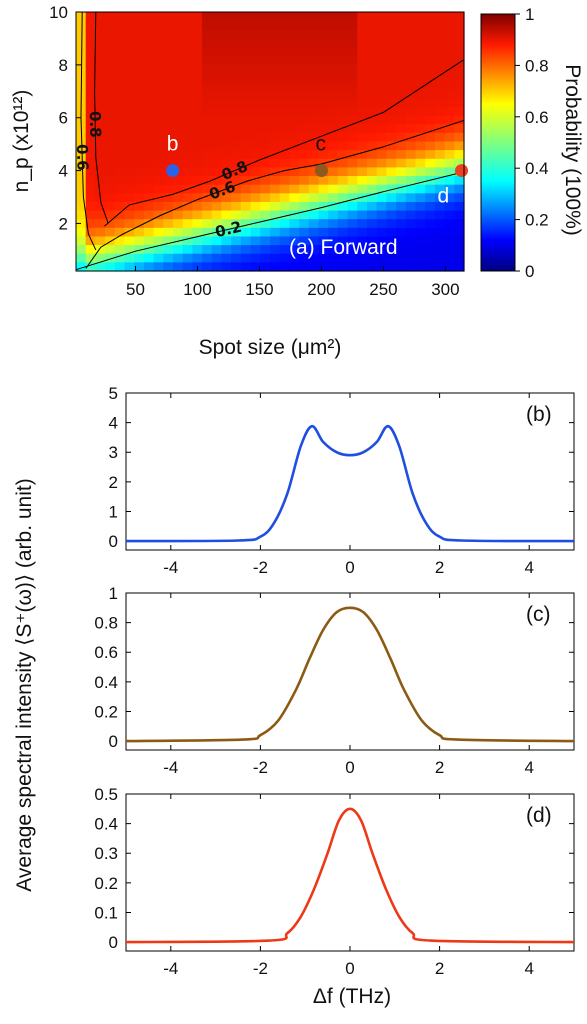 The height and width of the screenshot is (1024, 587). Describe the element at coordinates (270, 347) in the screenshot. I see `heatmap-x-label: Spot size (μm²)` at that location.